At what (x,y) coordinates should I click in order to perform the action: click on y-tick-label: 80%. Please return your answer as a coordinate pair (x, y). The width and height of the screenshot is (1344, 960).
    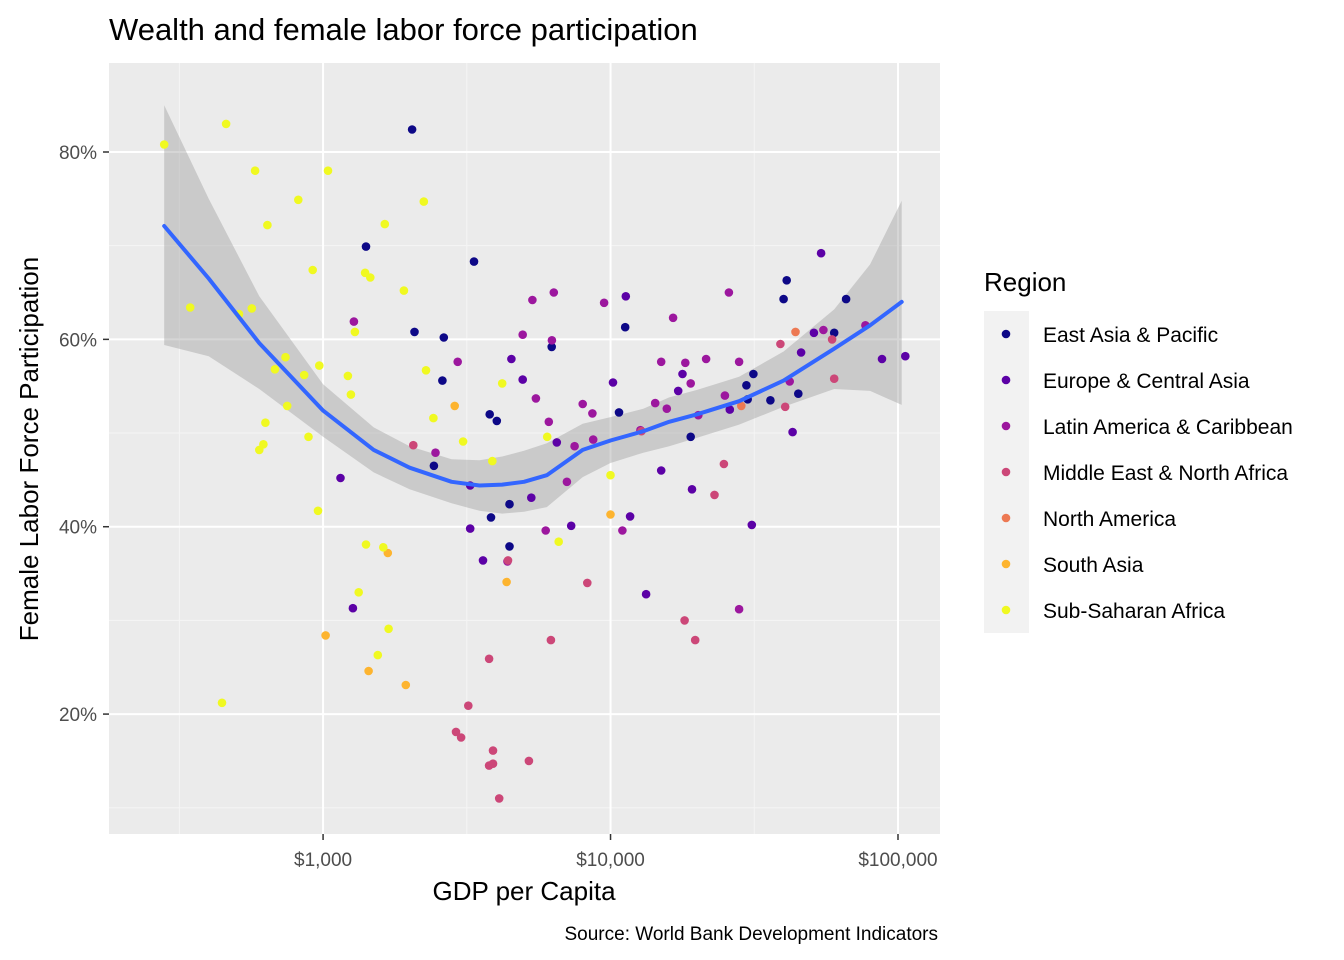
    Looking at the image, I should click on (78, 153).